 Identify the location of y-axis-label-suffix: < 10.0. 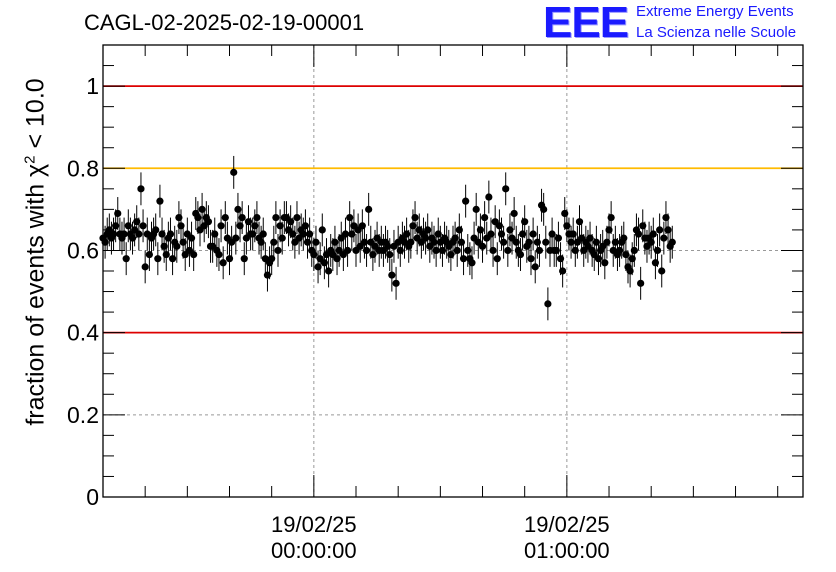
(35, 117).